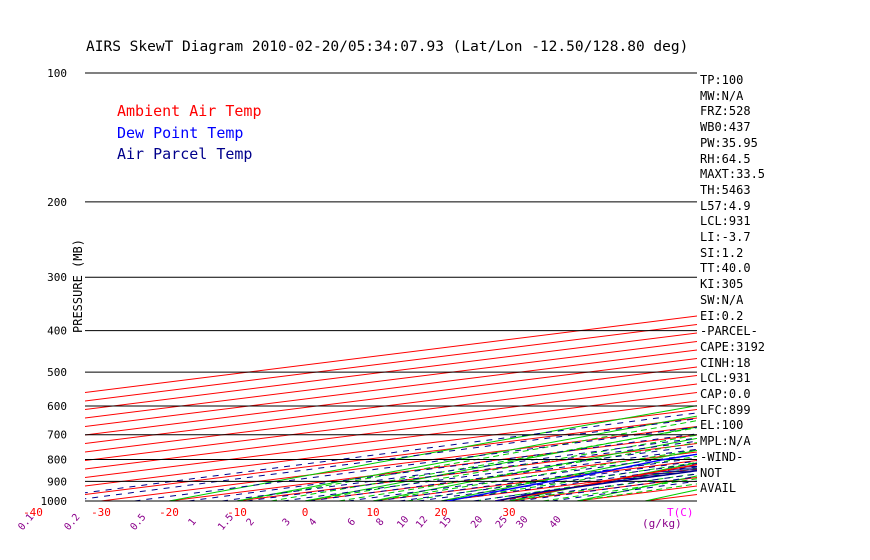 The height and width of the screenshot is (560, 870). I want to click on mixing-ratio-tick-label: 40, so click(556, 522).